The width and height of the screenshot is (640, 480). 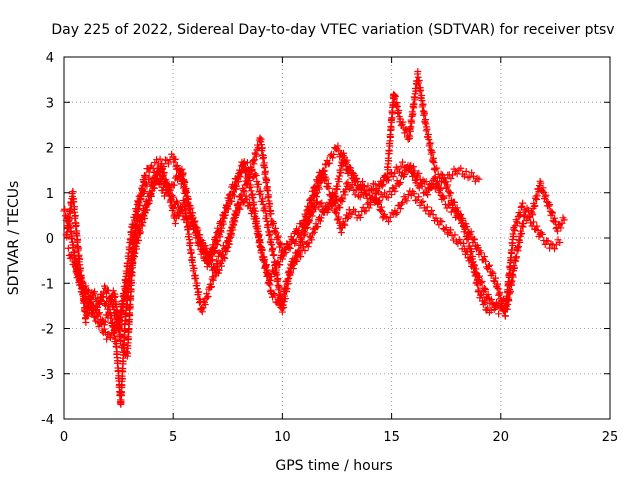 I want to click on y-tick-label: -1, so click(x=47, y=284).